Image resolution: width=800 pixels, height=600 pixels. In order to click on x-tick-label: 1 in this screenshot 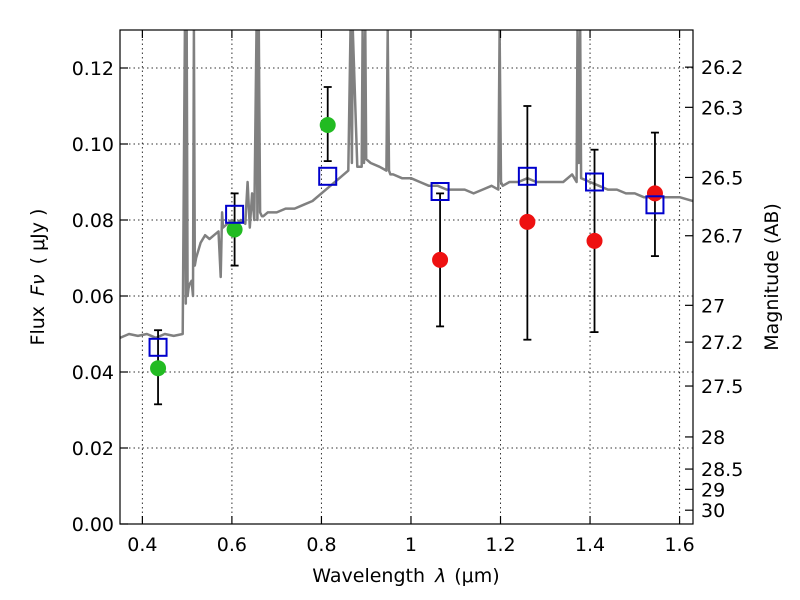, I will do `click(411, 545)`.